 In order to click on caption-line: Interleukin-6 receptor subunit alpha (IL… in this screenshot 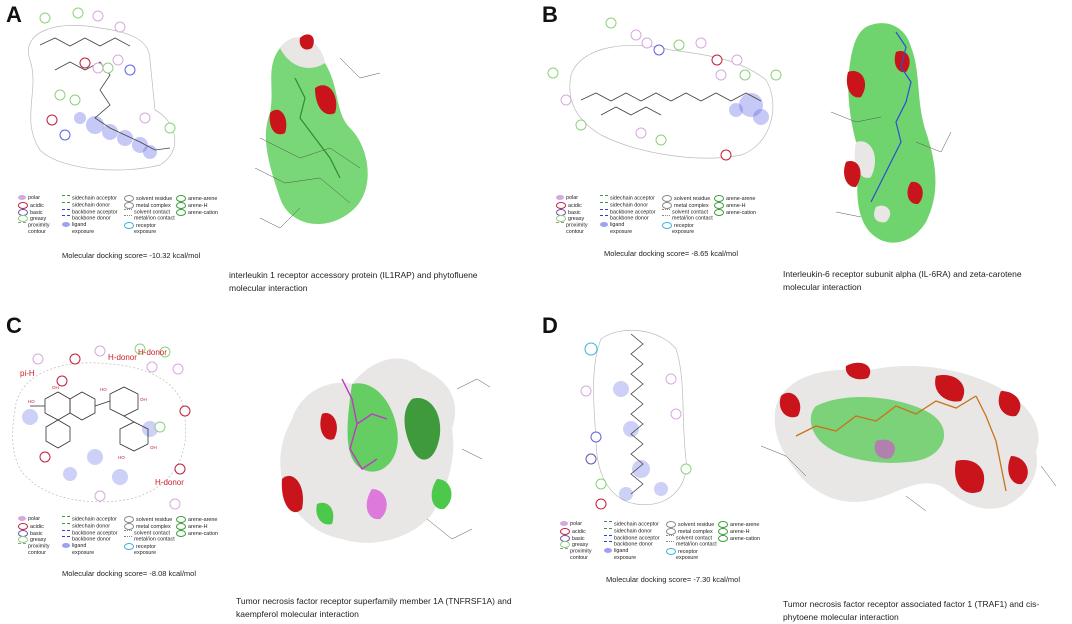, I will do `click(902, 274)`.